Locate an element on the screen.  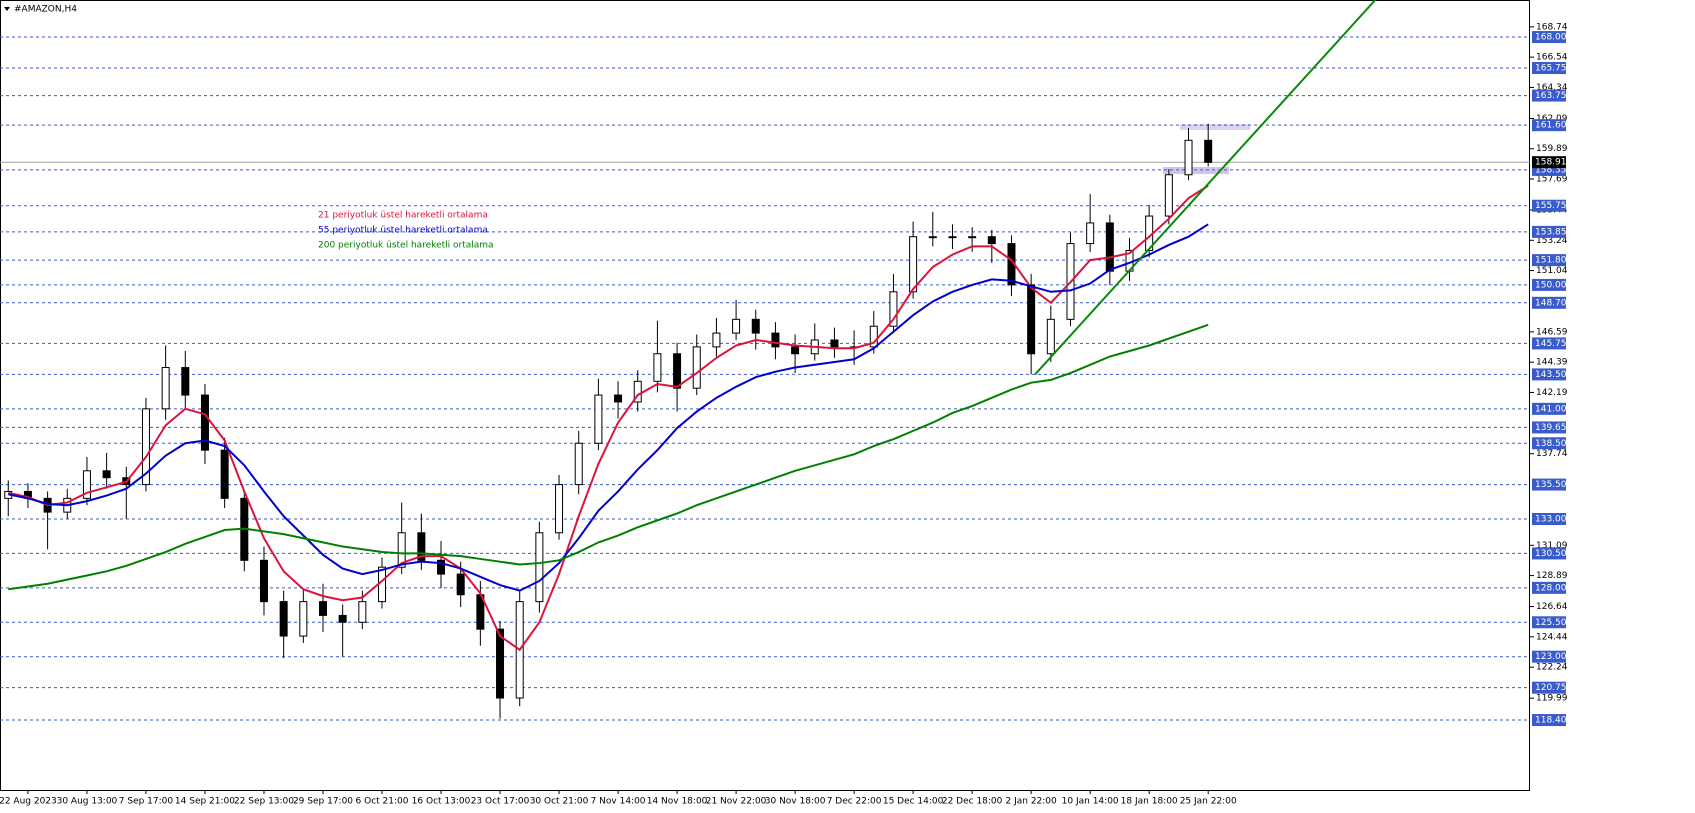
level-label: 155.75 is located at coordinates (1551, 206).